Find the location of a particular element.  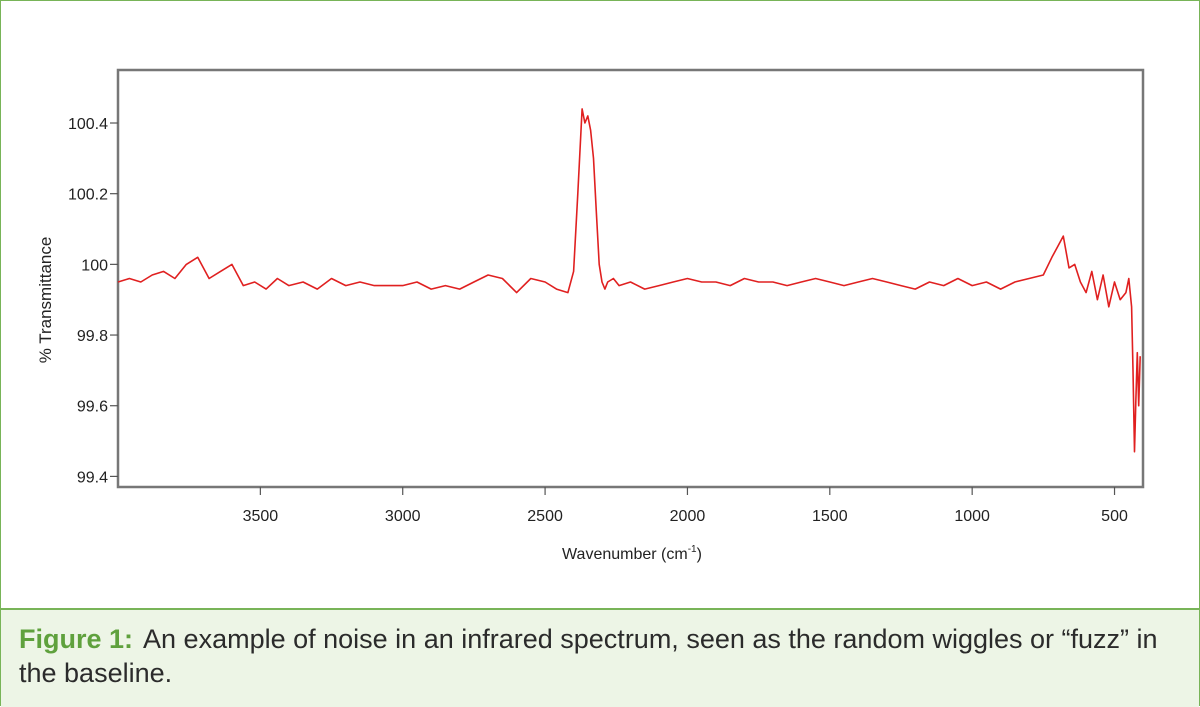

y-tick-label: 100 is located at coordinates (94, 265).